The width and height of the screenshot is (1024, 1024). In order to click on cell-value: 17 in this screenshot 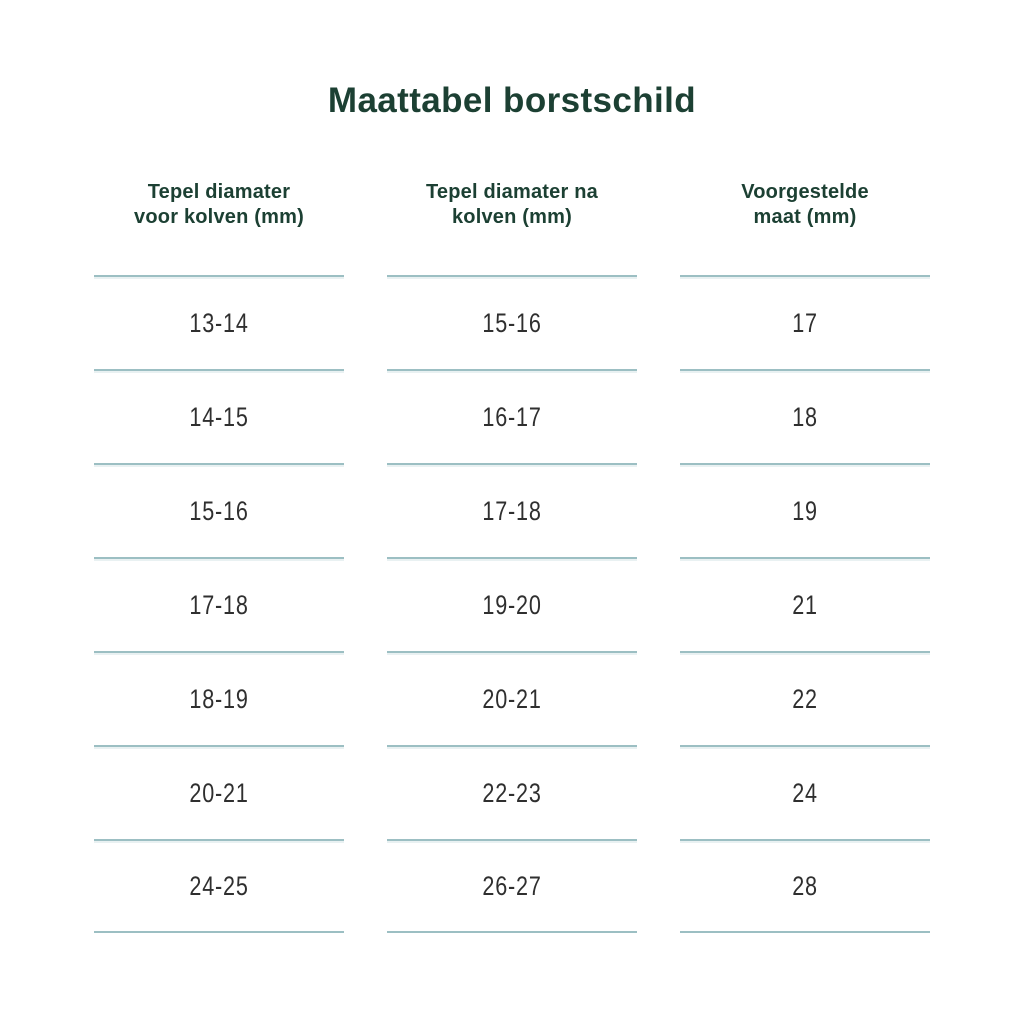, I will do `click(805, 322)`.